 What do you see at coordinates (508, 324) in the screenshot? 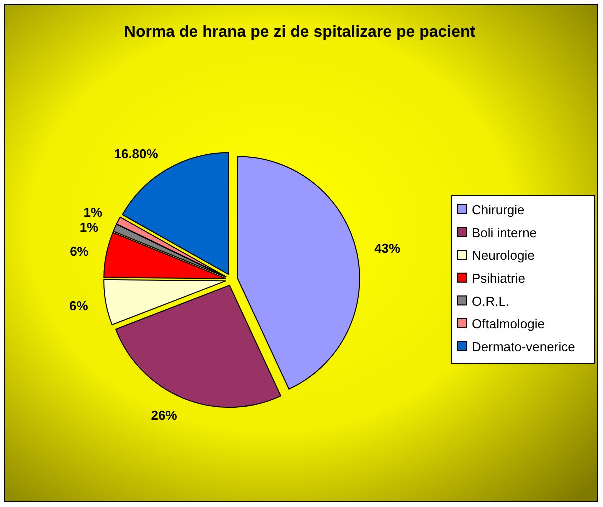
I see `legend-label: Oftalmologie` at bounding box center [508, 324].